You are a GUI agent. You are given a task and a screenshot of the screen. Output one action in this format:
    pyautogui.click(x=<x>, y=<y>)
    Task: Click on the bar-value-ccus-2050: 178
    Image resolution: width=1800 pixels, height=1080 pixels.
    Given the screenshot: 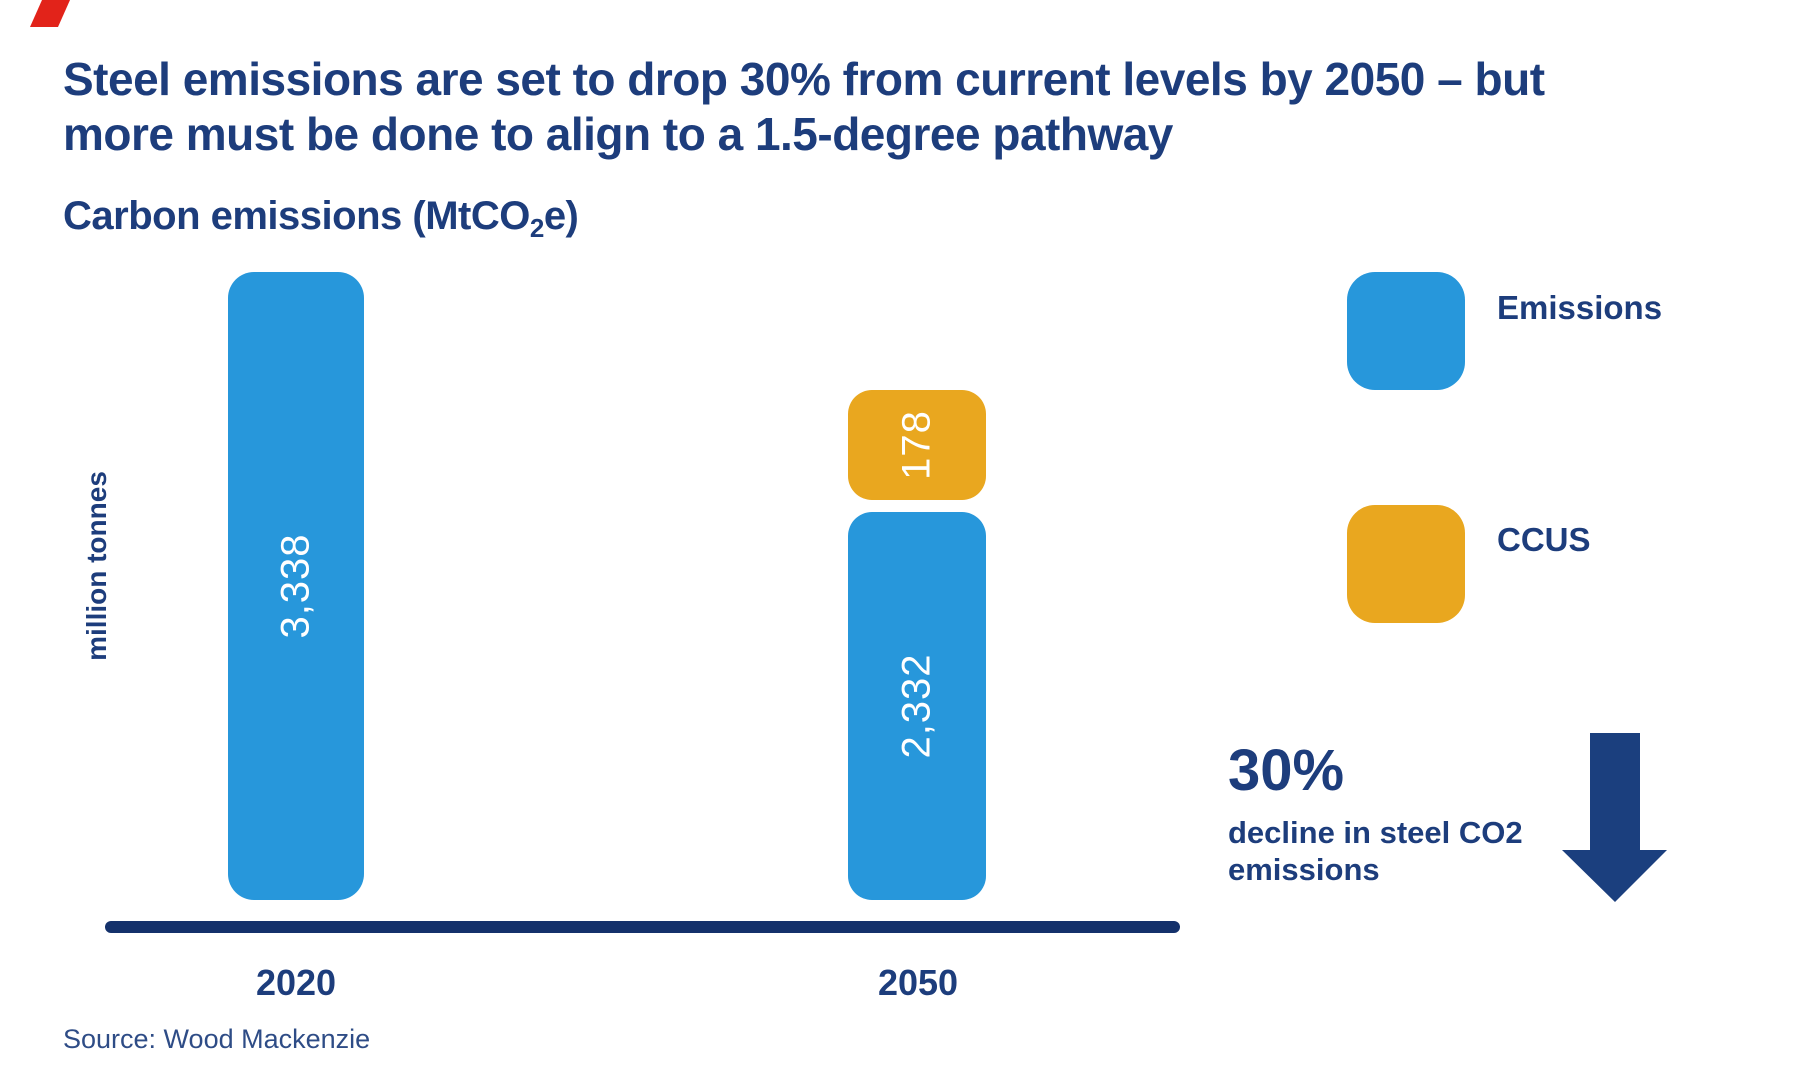 What is the action you would take?
    pyautogui.click(x=916, y=445)
    